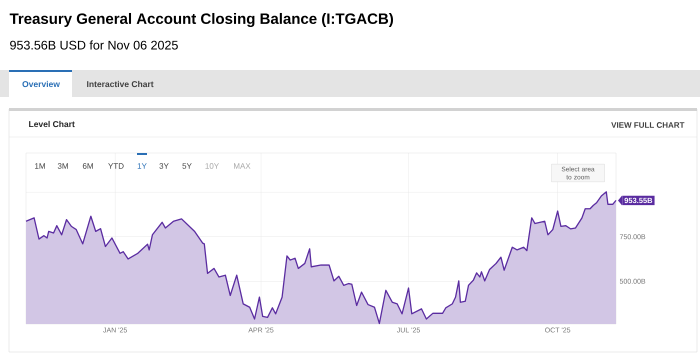 This screenshot has height=357, width=700. I want to click on text: Interactive Chart, so click(120, 84).